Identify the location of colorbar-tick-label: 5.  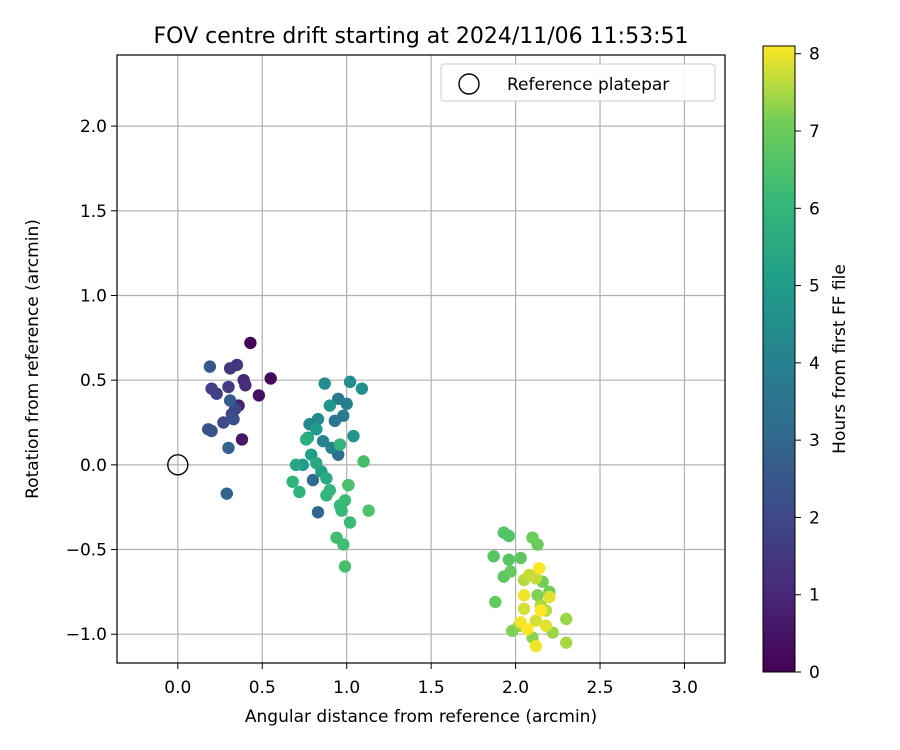
(814, 287).